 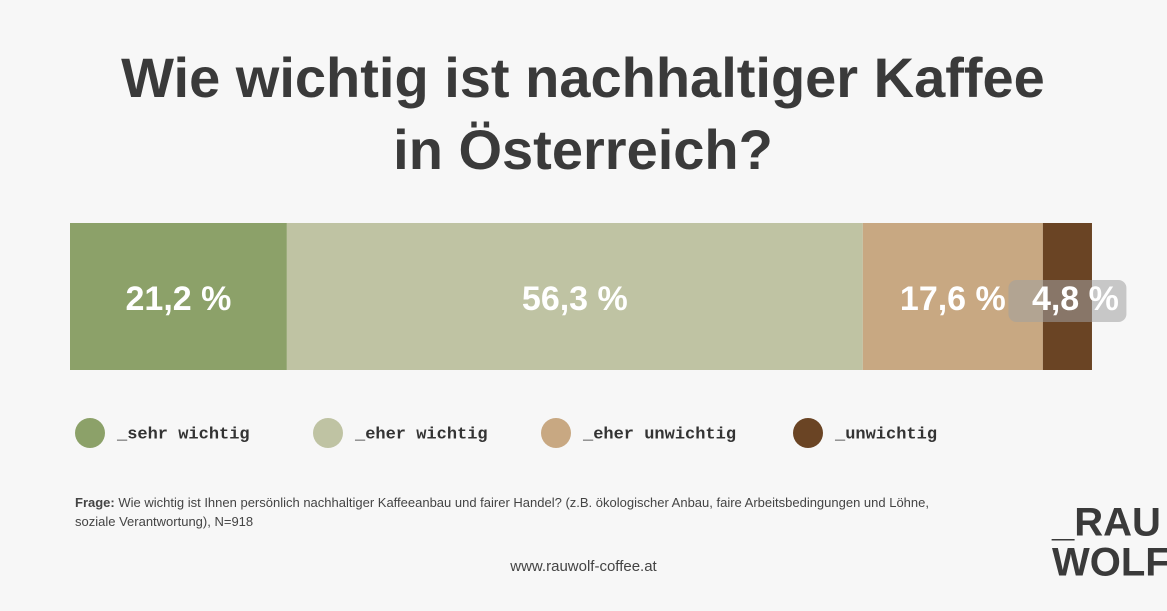 What do you see at coordinates (583, 566) in the screenshot?
I see `website: www.rauwolf-coffee.at` at bounding box center [583, 566].